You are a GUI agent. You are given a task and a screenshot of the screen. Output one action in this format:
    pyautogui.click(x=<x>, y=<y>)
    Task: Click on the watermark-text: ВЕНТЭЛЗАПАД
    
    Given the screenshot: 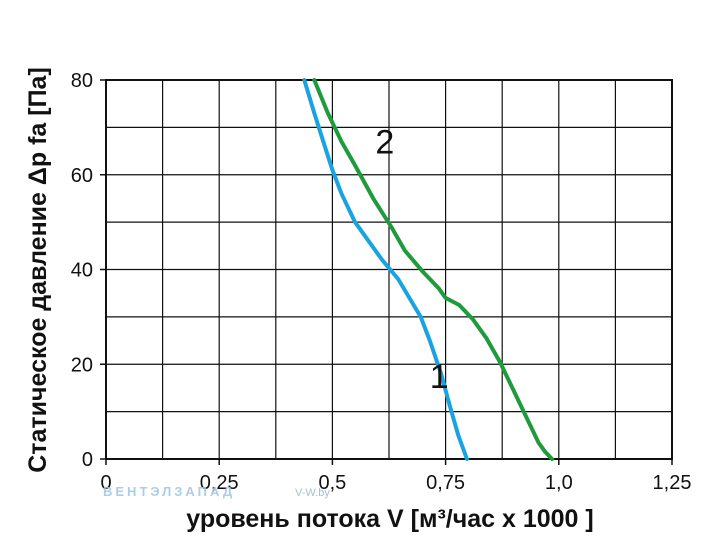 What is the action you would take?
    pyautogui.click(x=169, y=491)
    